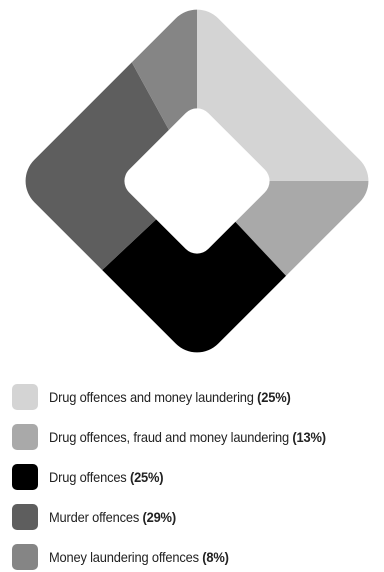 The image size is (384, 572). I want to click on legend-label: Money laundering offences, so click(124, 557).